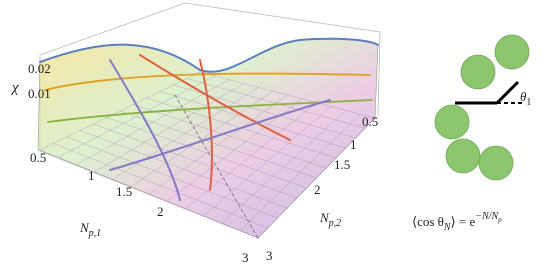  What do you see at coordinates (91, 175) in the screenshot?
I see `x-tick-label: 1` at bounding box center [91, 175].